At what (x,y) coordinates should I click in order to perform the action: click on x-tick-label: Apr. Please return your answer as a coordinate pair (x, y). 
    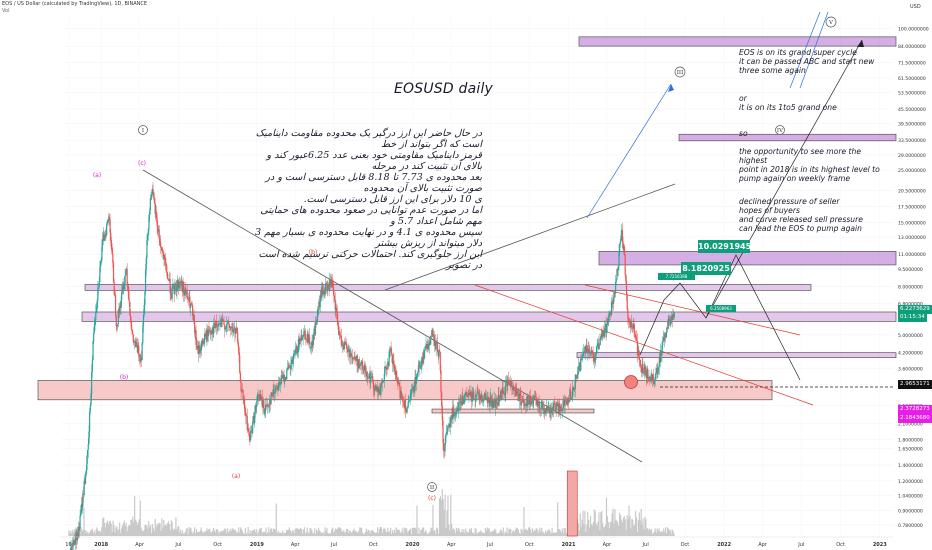
    Looking at the image, I should click on (763, 545).